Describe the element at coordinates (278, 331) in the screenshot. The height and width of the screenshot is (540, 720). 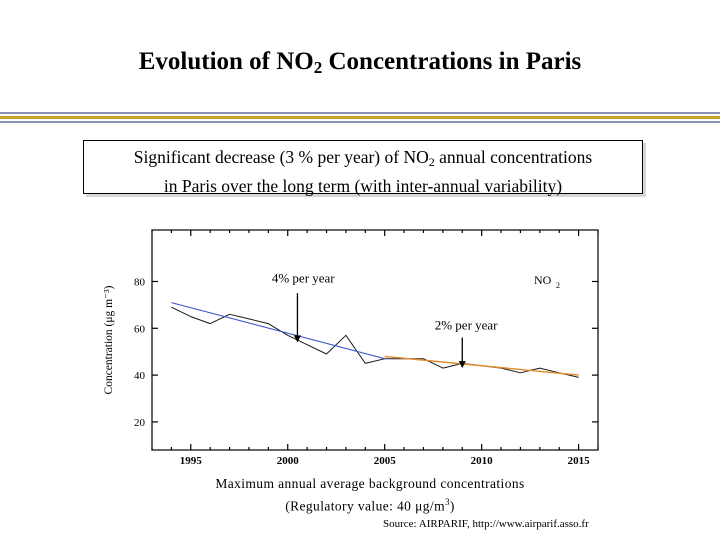
I see `trend-line-1994-2005` at that location.